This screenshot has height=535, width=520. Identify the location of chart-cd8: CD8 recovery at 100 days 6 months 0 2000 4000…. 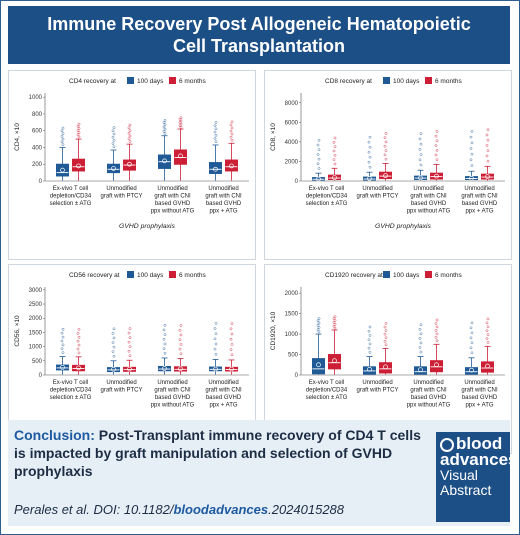
(387, 153).